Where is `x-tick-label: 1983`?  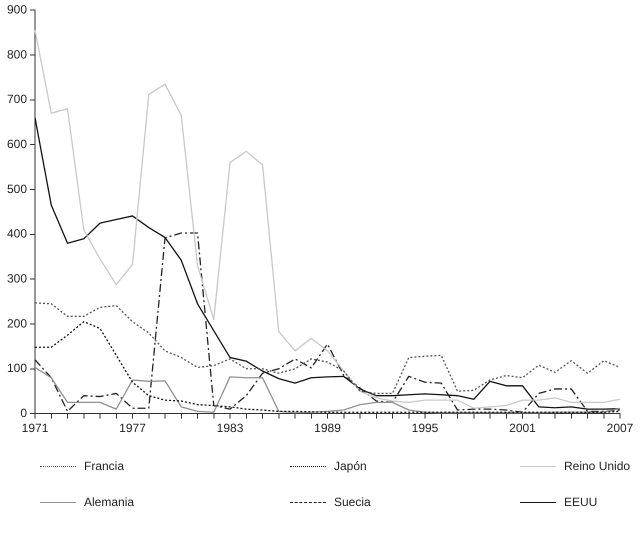
x-tick-label: 1983 is located at coordinates (230, 428).